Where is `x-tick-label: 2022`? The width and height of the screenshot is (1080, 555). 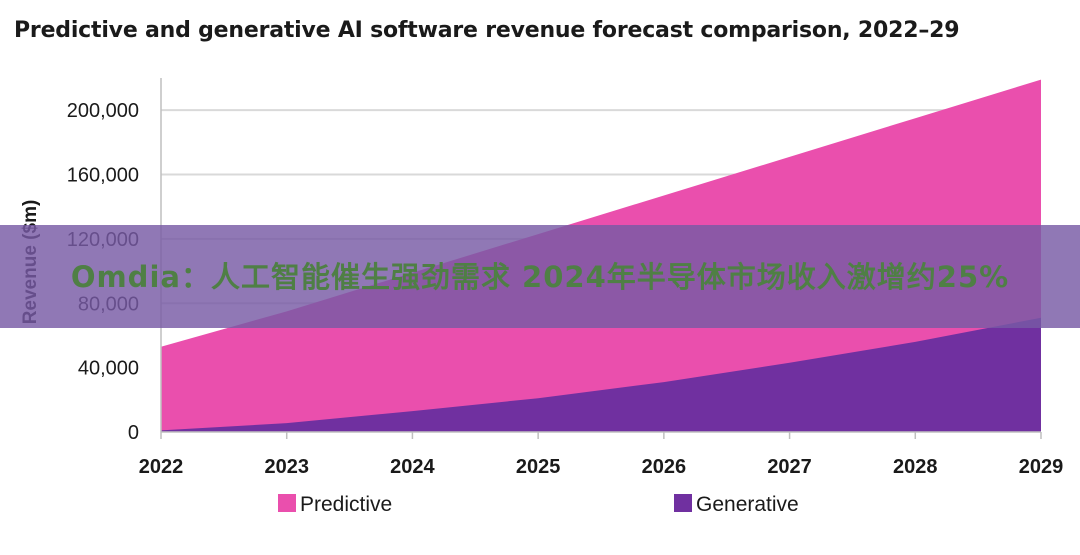 x-tick-label: 2022 is located at coordinates (161, 467).